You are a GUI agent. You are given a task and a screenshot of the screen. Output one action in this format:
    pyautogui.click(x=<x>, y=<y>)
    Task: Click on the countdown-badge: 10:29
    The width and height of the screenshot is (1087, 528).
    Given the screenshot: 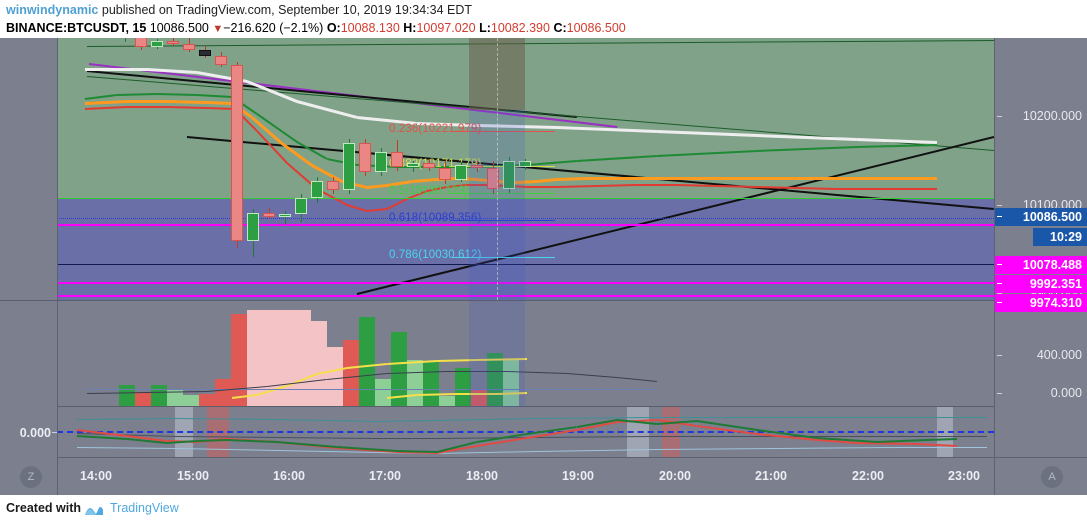 What is the action you would take?
    pyautogui.click(x=1060, y=237)
    